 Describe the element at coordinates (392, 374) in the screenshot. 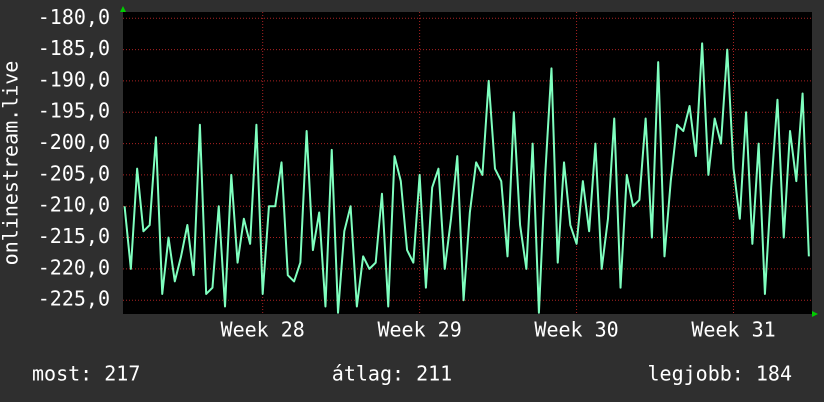

I see `footer-average: átlag: 211` at that location.